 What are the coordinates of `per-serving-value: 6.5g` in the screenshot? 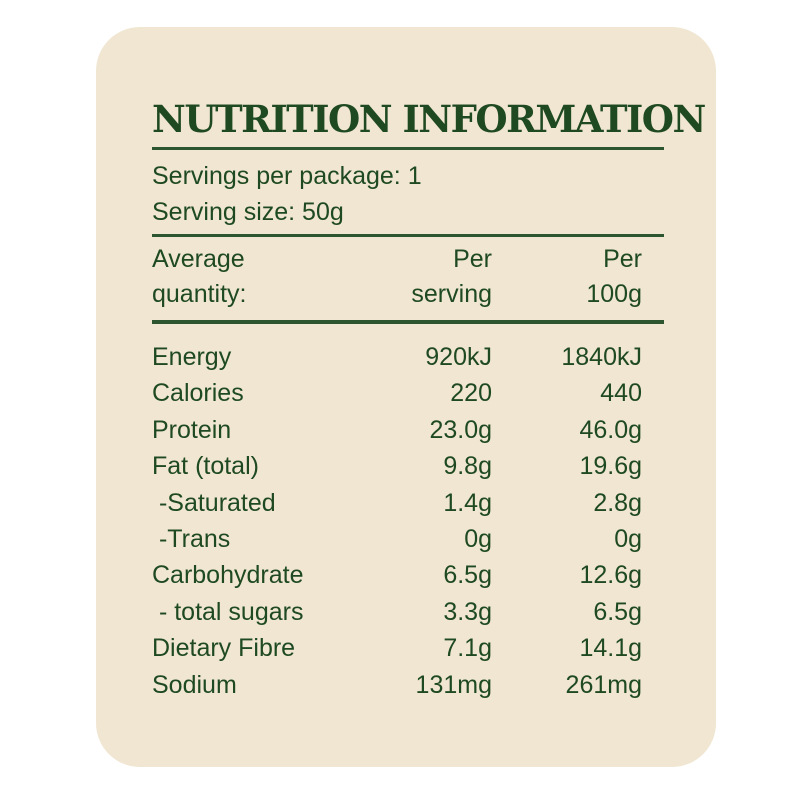 It's located at (467, 575).